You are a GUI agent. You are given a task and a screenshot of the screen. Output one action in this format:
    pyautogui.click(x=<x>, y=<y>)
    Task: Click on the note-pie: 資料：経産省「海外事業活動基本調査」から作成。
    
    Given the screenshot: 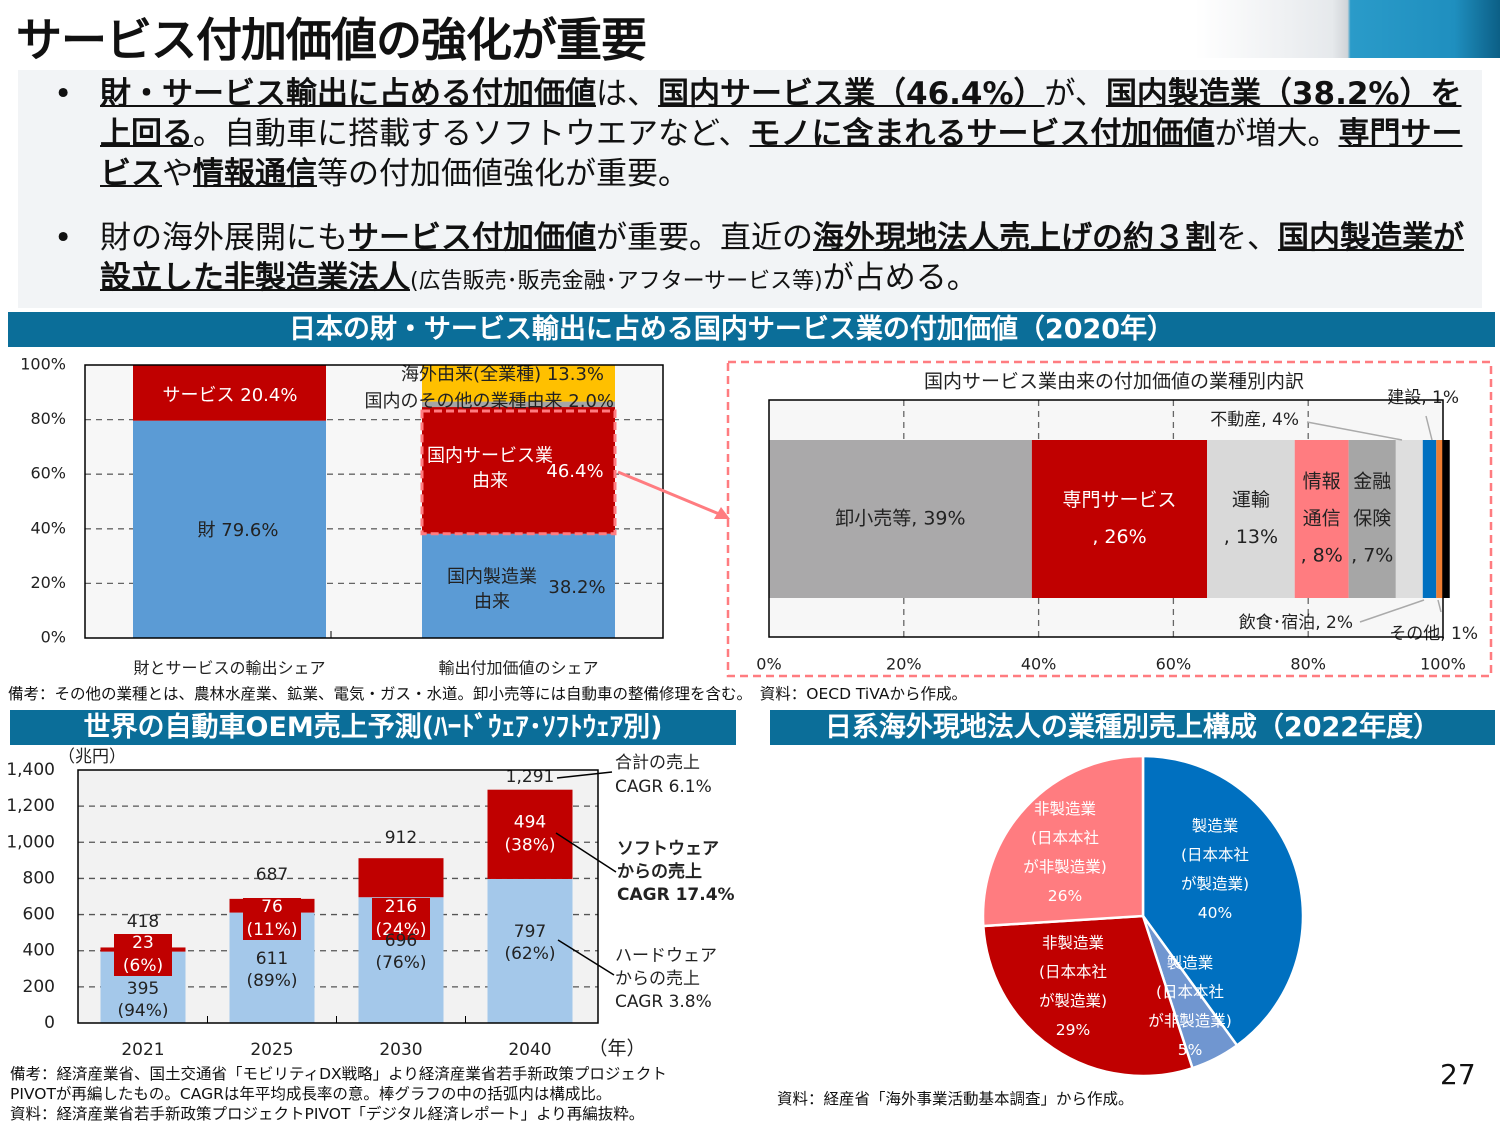 What is the action you would take?
    pyautogui.click(x=955, y=1099)
    